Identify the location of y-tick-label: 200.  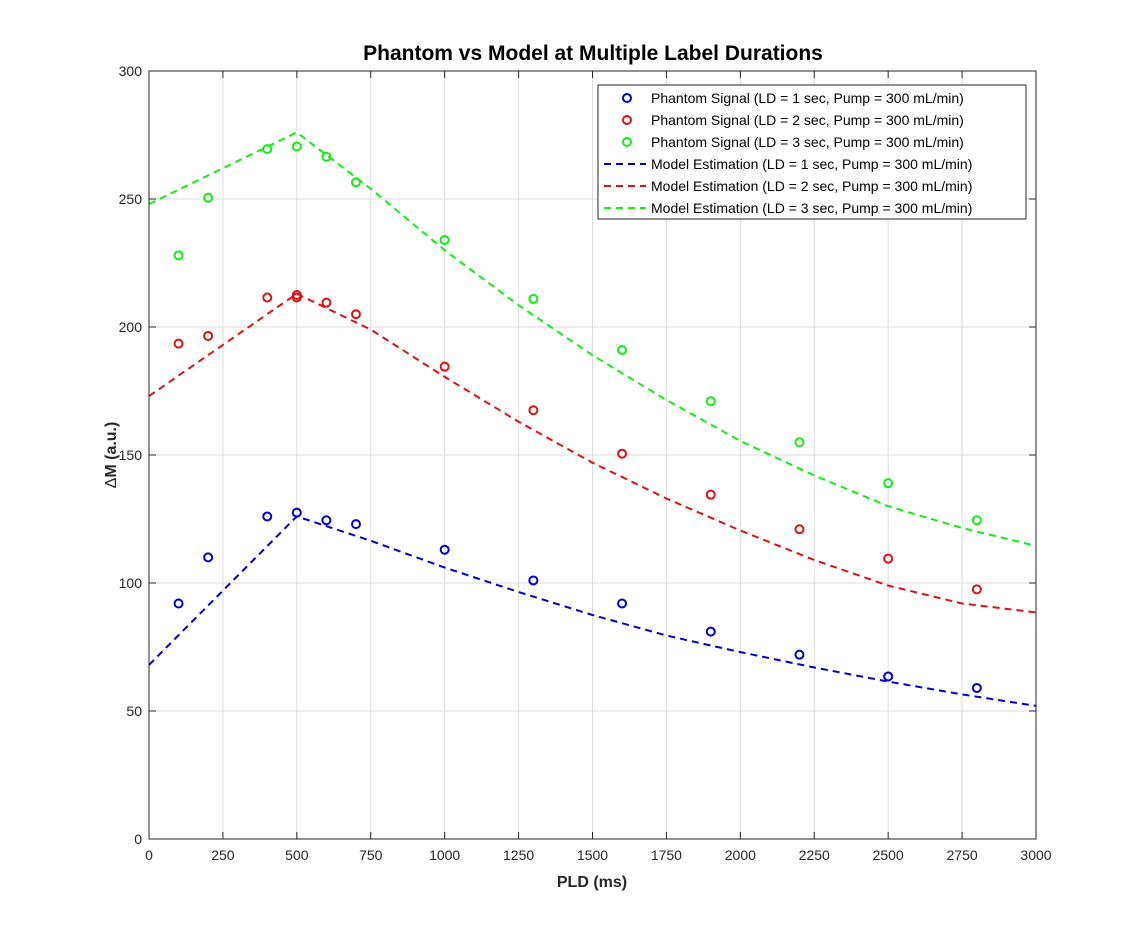
(131, 327).